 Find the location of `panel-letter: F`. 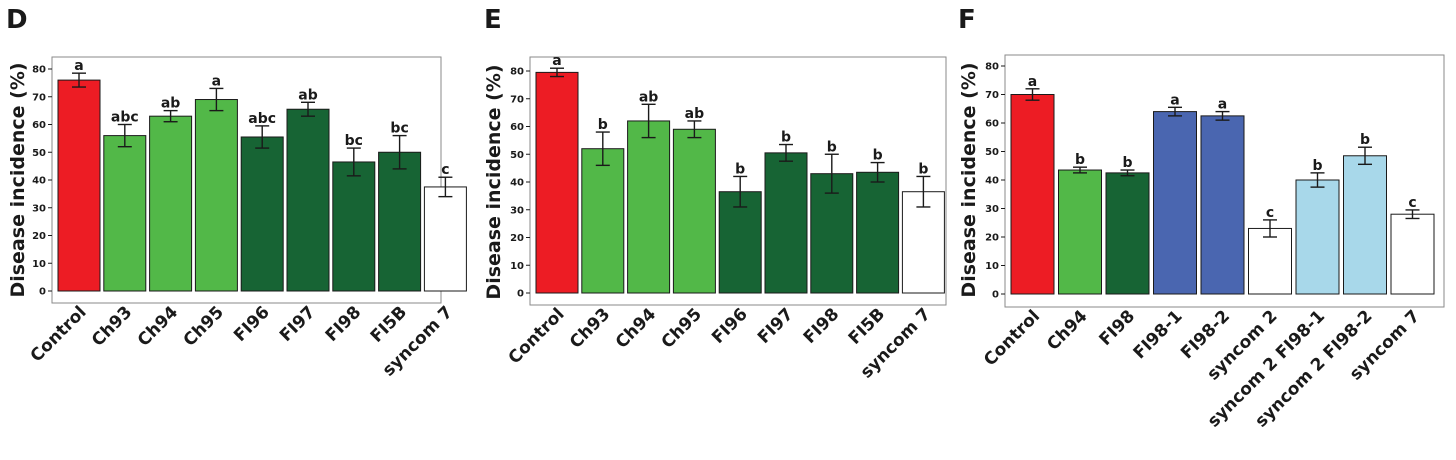

panel-letter: F is located at coordinates (967, 20).